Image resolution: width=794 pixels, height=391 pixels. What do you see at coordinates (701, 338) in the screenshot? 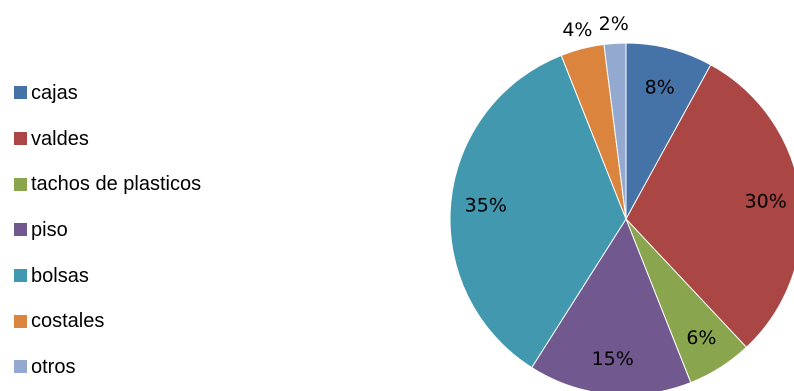
I see `pie-data-label: 6%` at bounding box center [701, 338].